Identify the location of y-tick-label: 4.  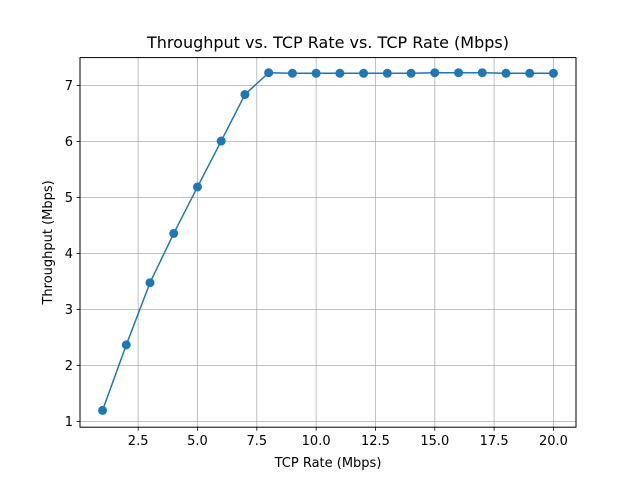
(69, 254).